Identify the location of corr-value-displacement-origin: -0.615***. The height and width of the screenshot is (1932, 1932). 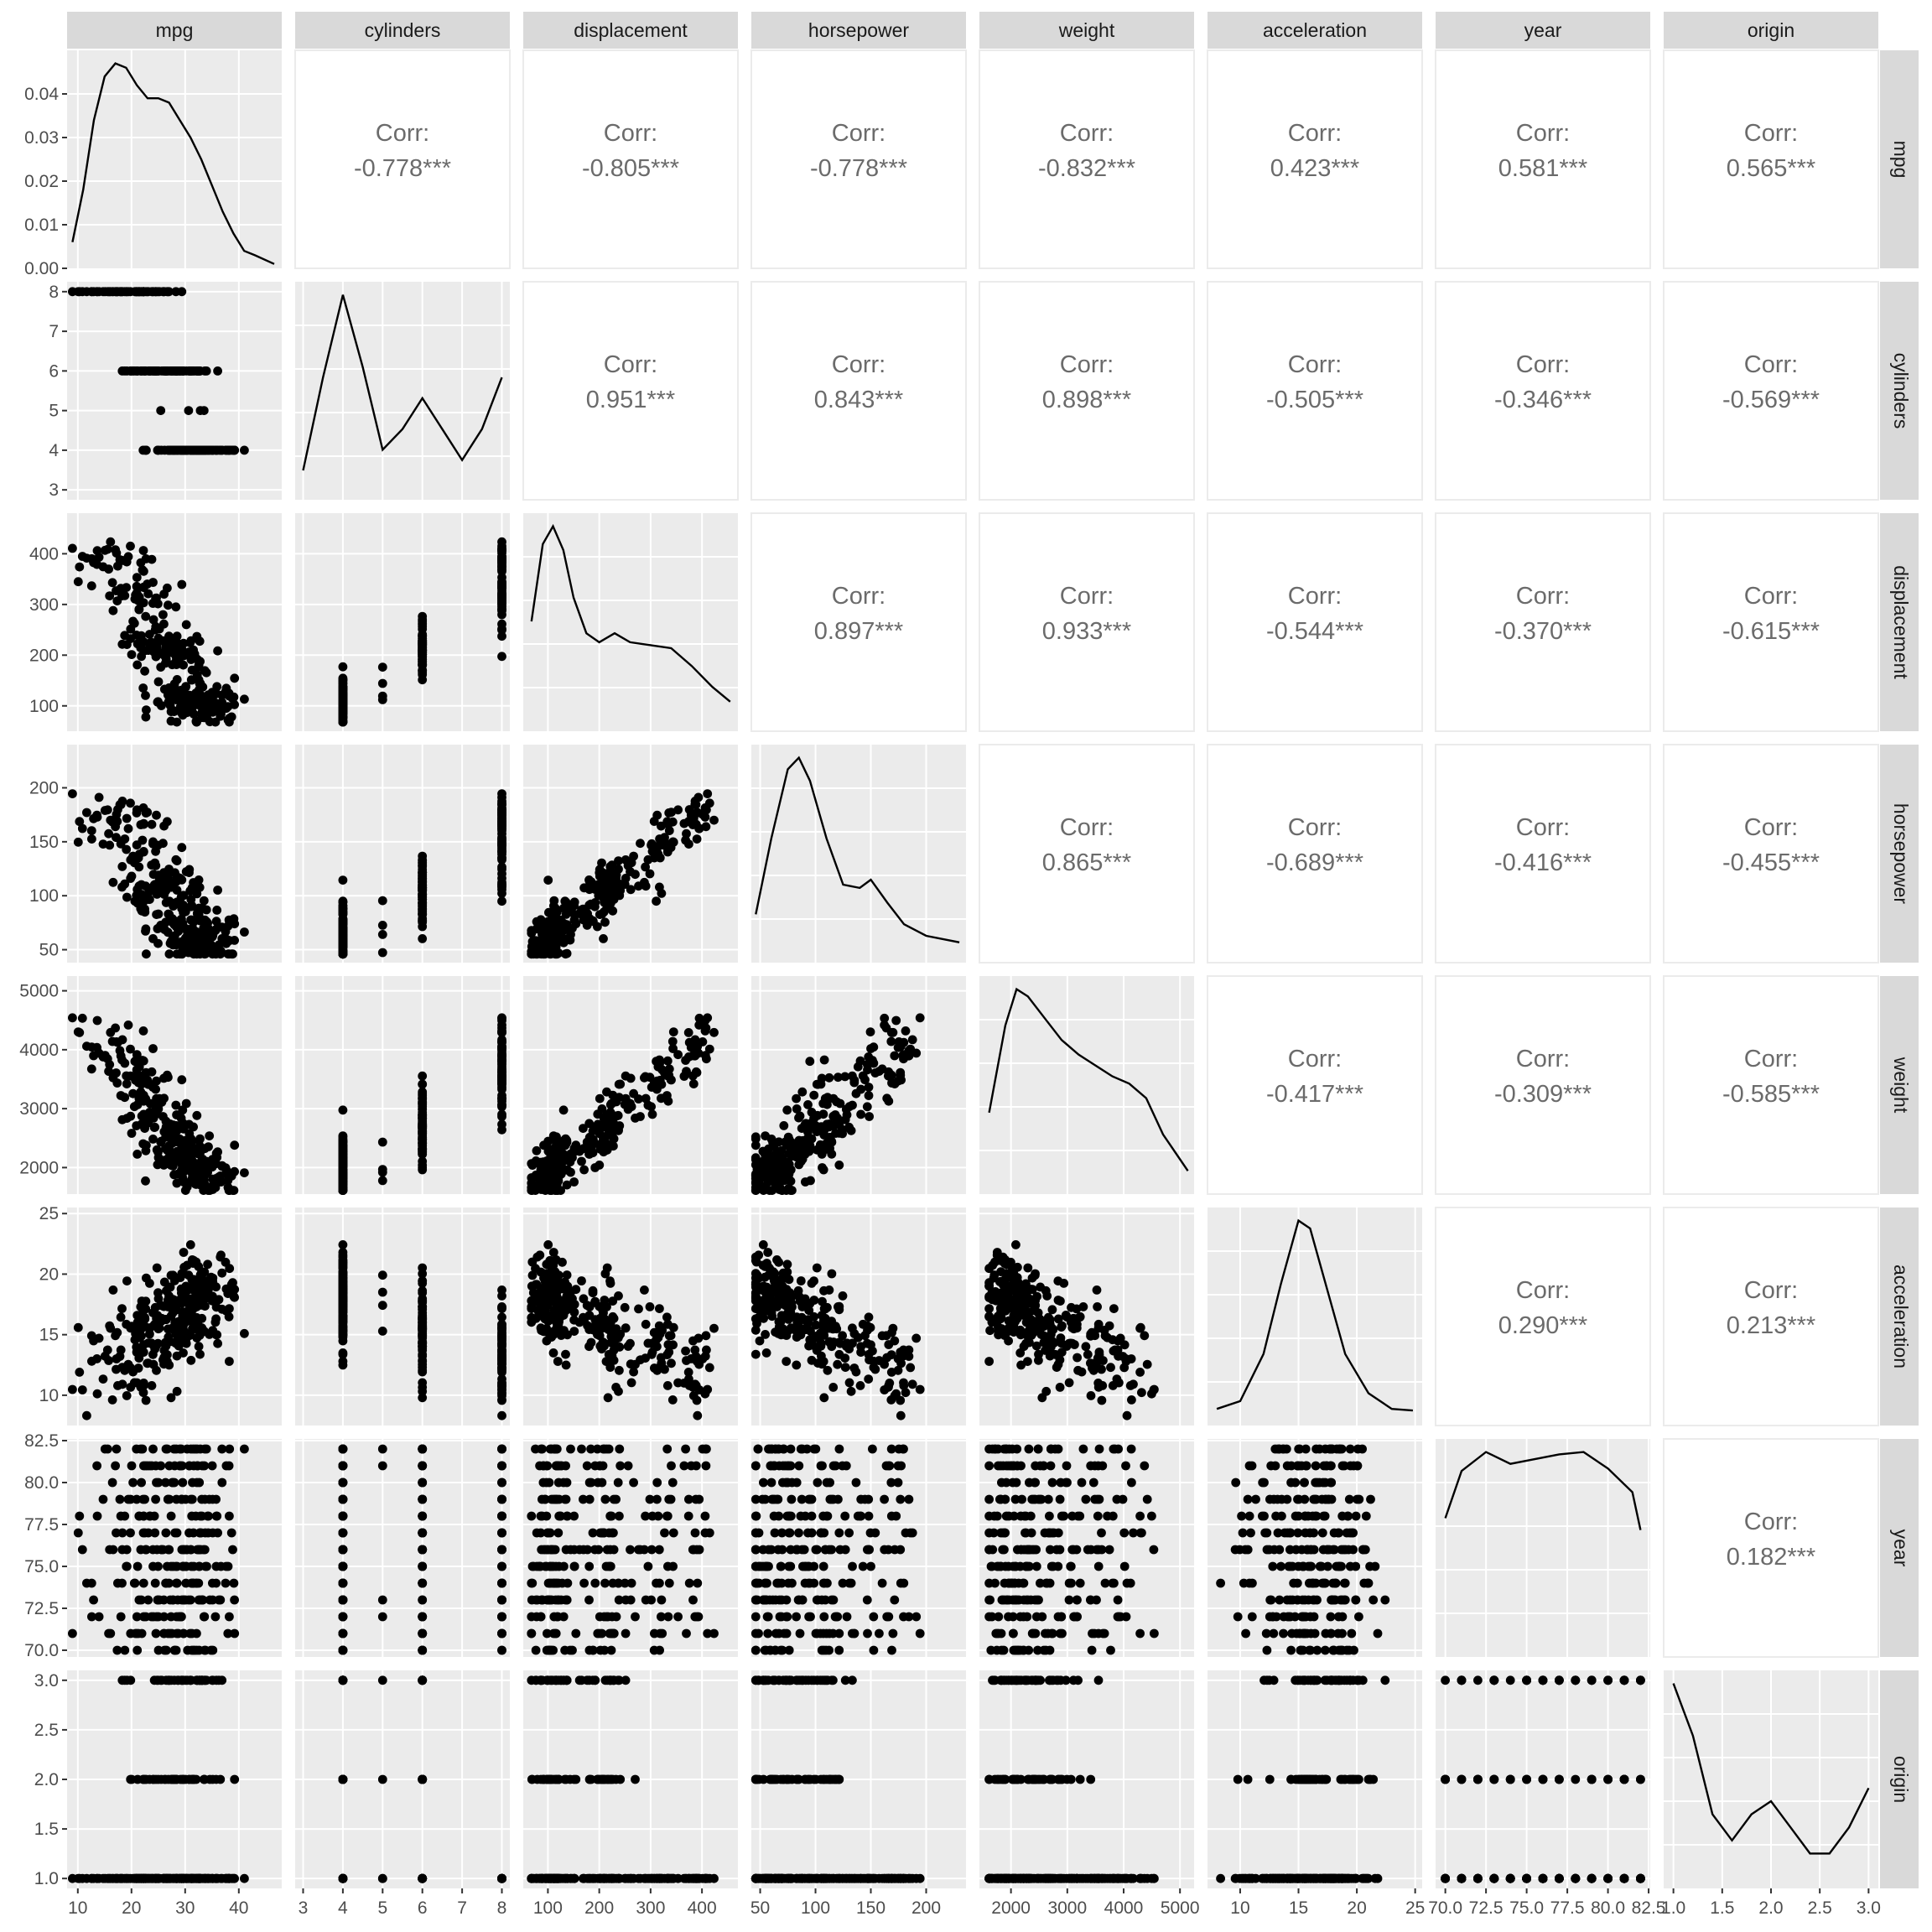
(1771, 631).